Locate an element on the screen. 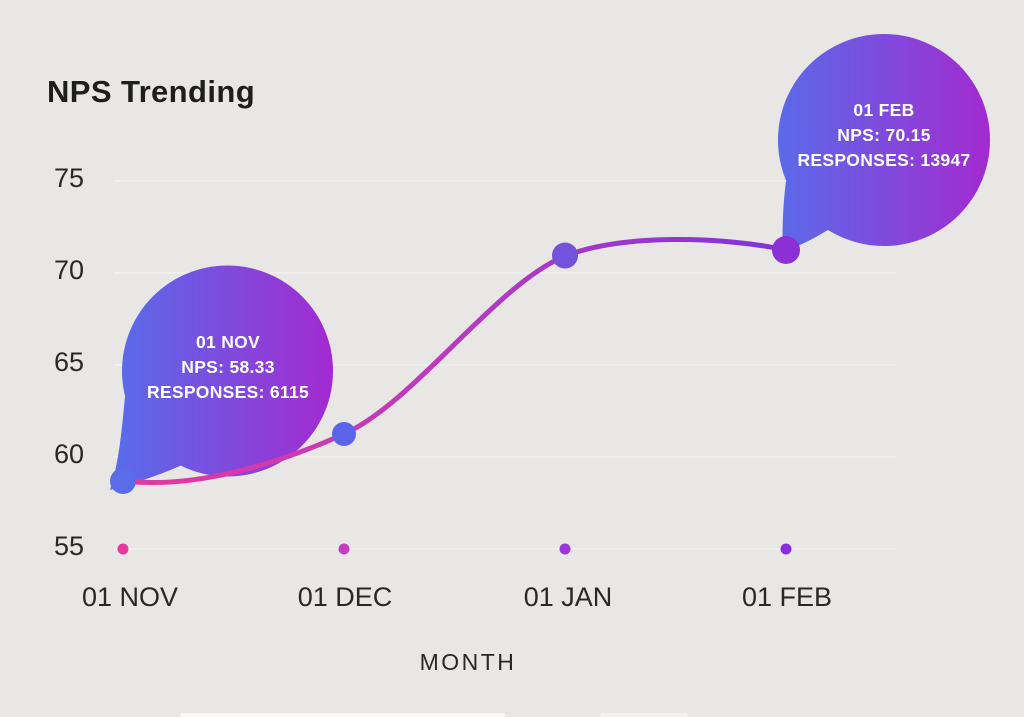 The image size is (1024, 717). chart-title: NPS Trending is located at coordinates (151, 91).